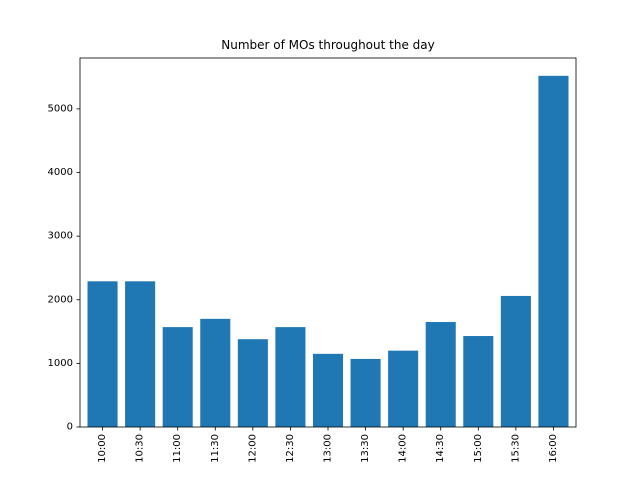 This screenshot has height=480, width=640. Describe the element at coordinates (252, 383) in the screenshot. I see `bar-12:00` at that location.